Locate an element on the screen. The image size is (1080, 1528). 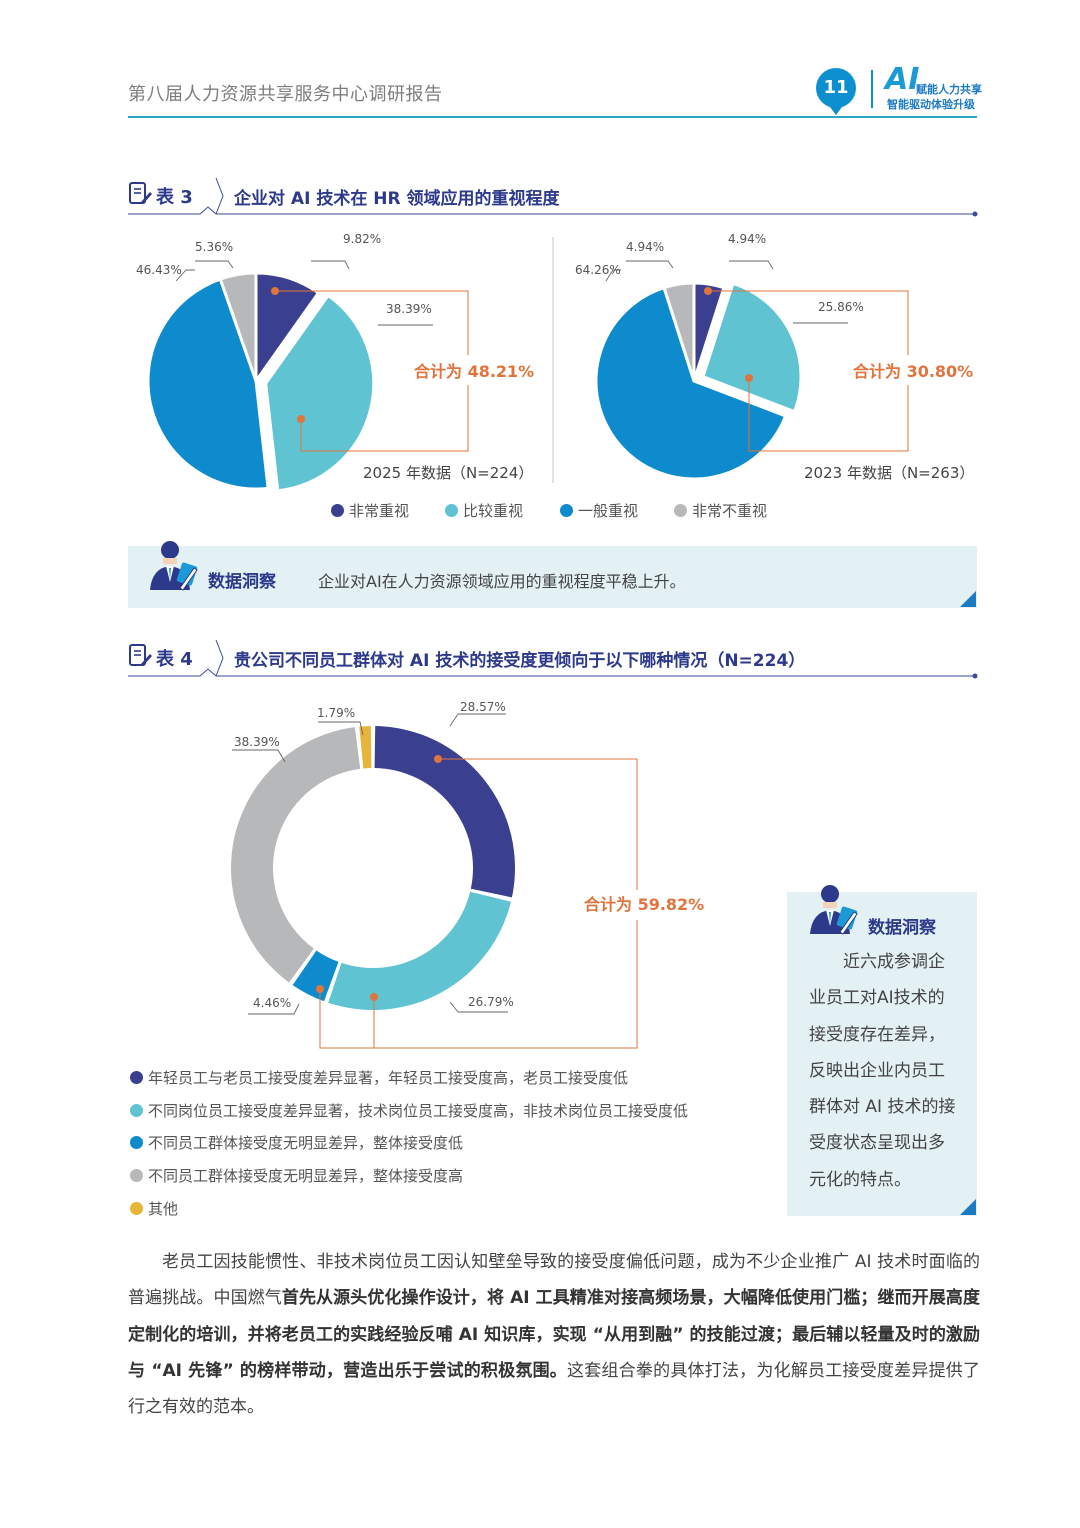
sum-2025: 合计为 48.21% is located at coordinates (474, 371).